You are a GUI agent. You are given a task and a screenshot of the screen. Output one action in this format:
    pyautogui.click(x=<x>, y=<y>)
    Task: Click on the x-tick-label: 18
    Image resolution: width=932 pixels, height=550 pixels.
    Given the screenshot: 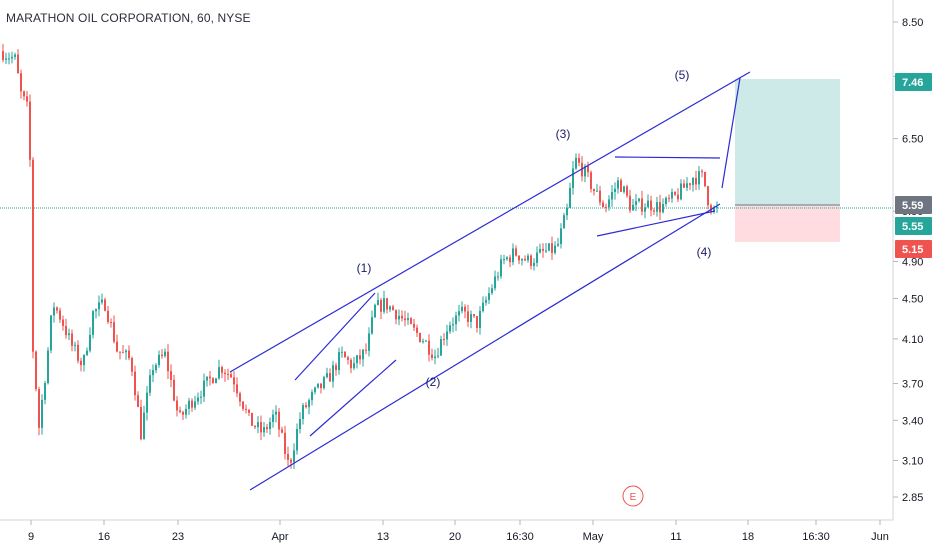 What is the action you would take?
    pyautogui.click(x=748, y=537)
    